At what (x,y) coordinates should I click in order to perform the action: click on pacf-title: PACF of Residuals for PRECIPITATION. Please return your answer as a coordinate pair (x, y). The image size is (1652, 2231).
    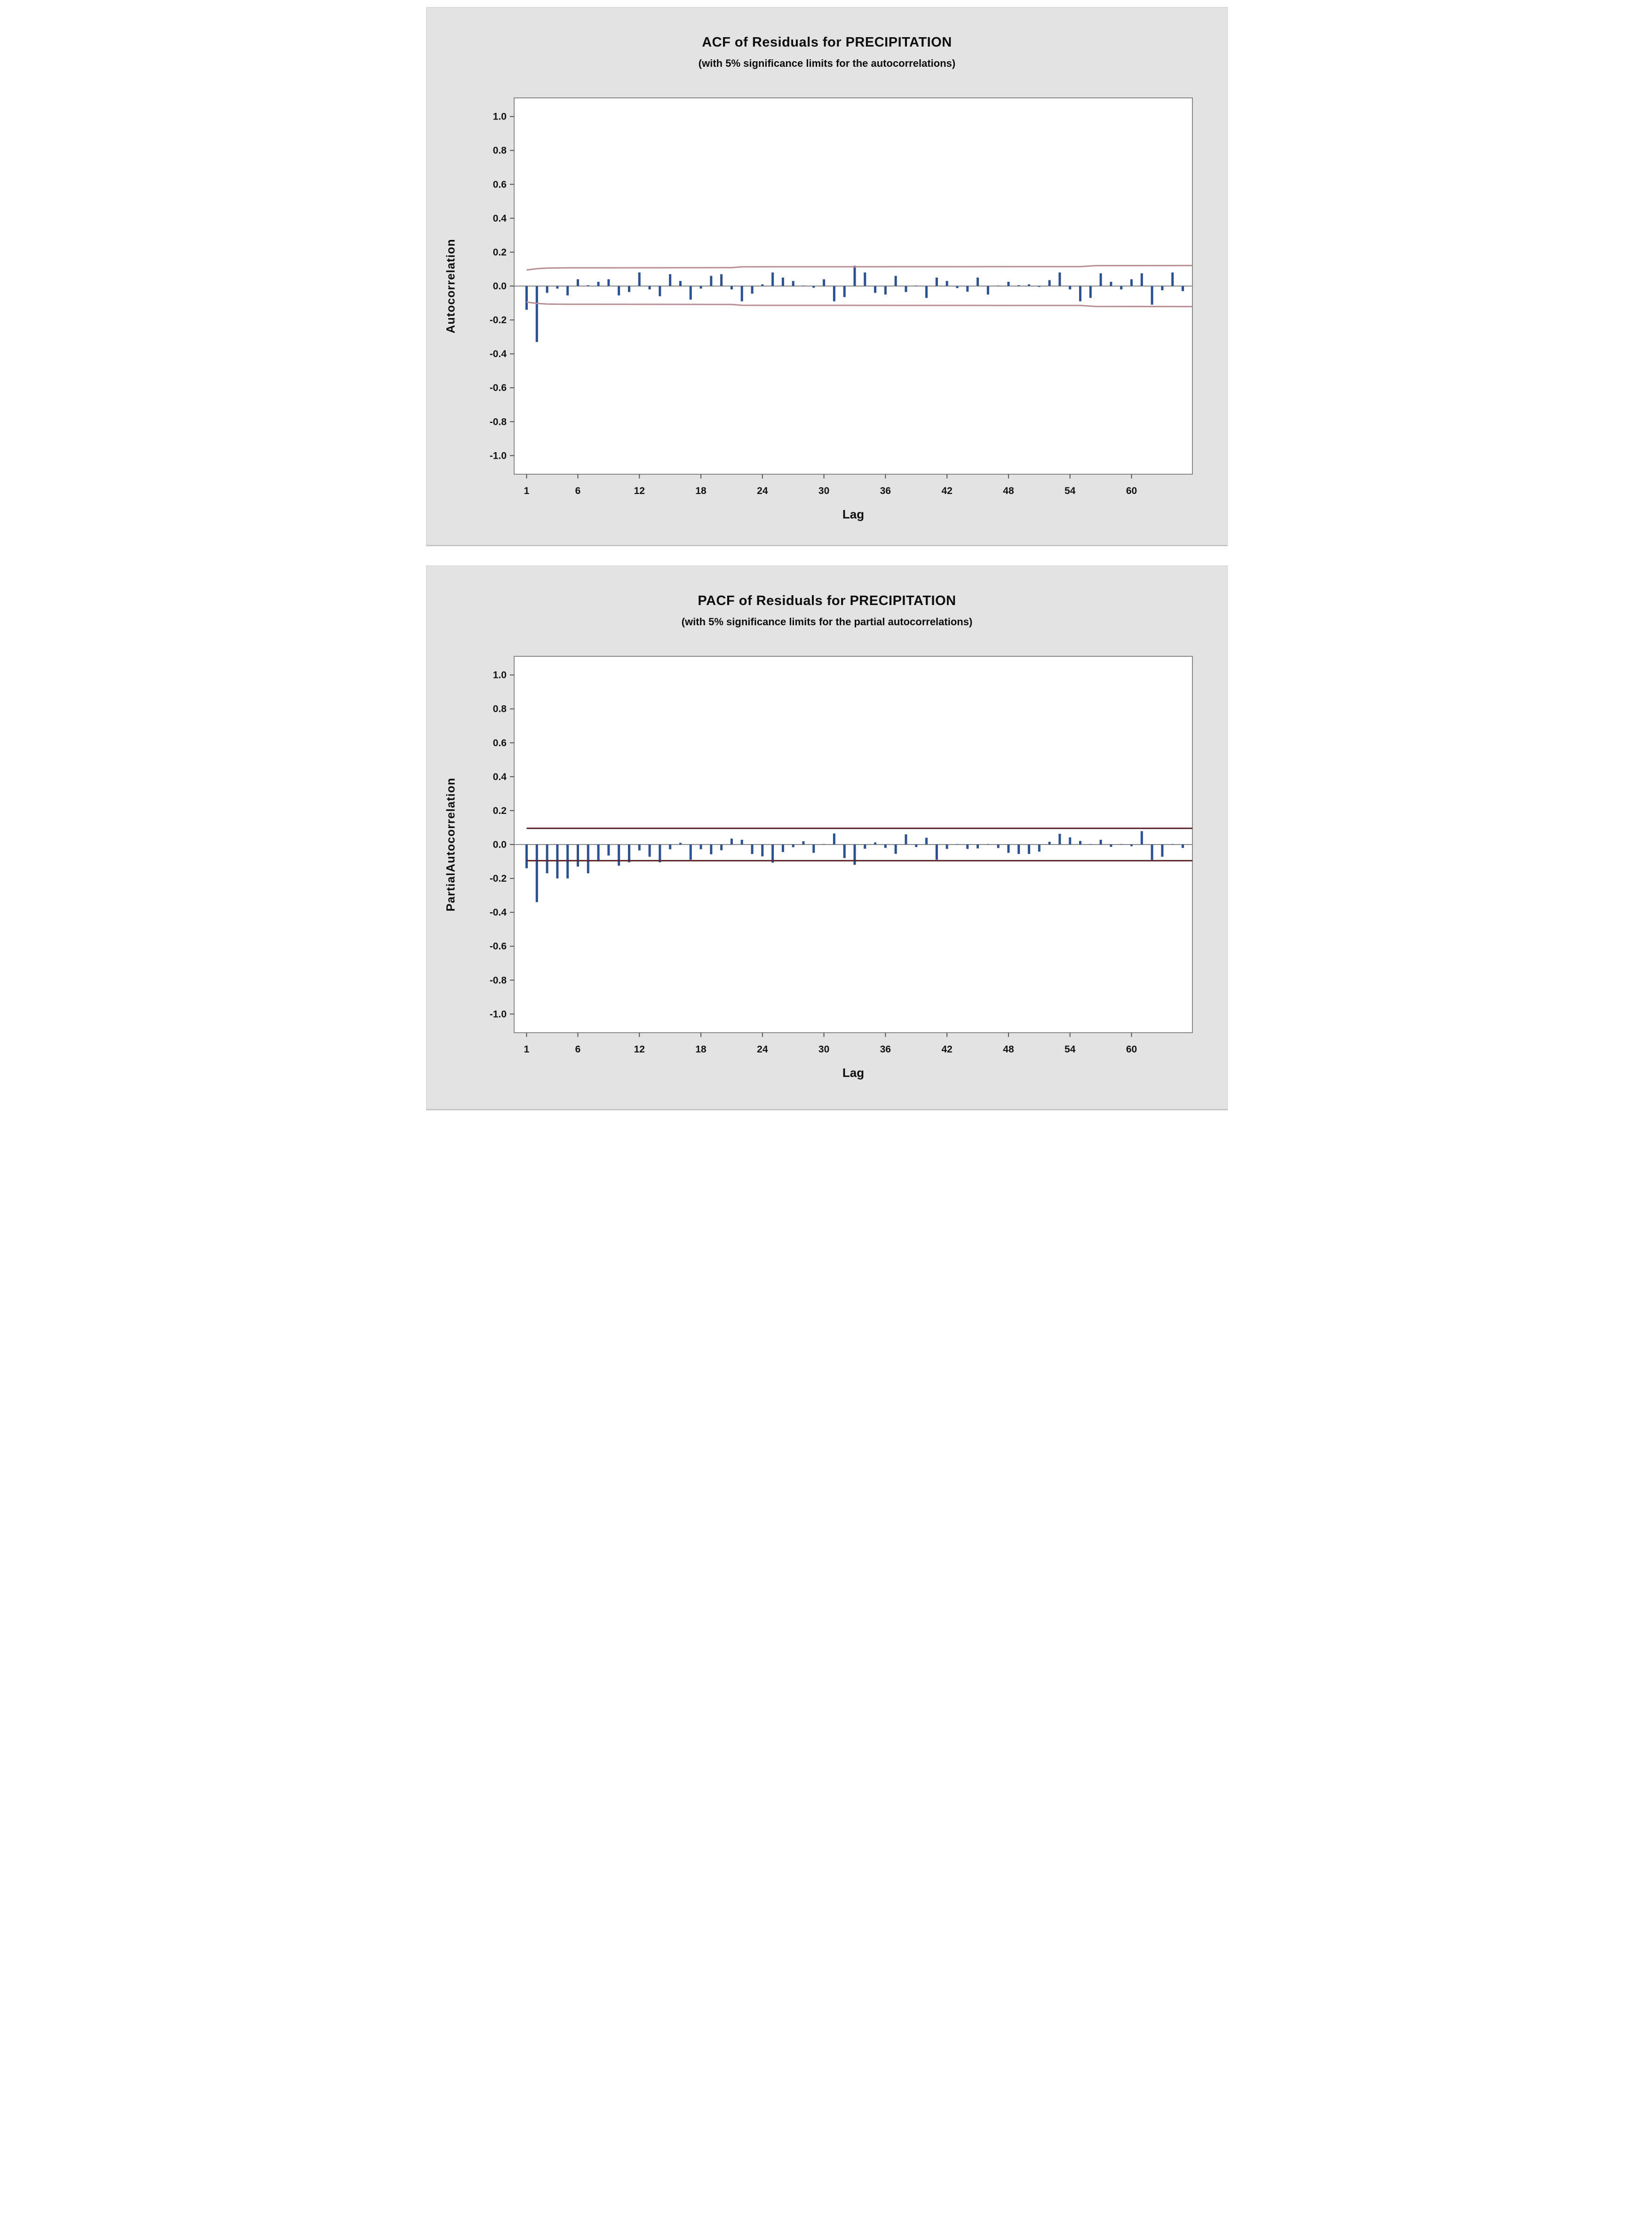
    Looking at the image, I should click on (827, 600).